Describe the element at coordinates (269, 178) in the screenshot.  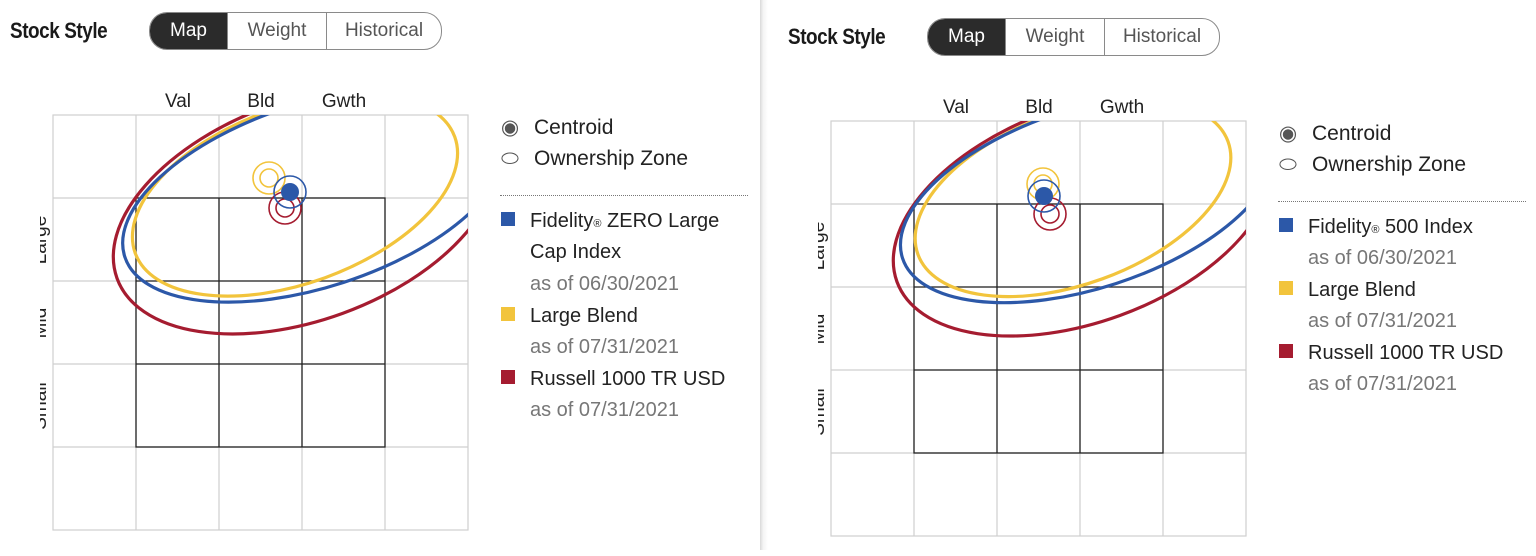
I see `centroid-ring-large-blend` at that location.